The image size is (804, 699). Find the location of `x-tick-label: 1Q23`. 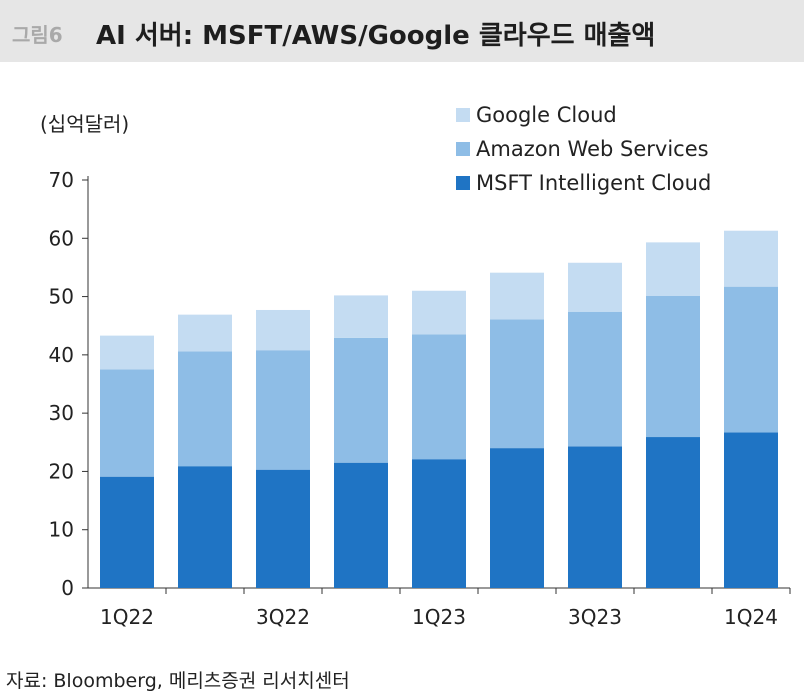

x-tick-label: 1Q23 is located at coordinates (439, 617).